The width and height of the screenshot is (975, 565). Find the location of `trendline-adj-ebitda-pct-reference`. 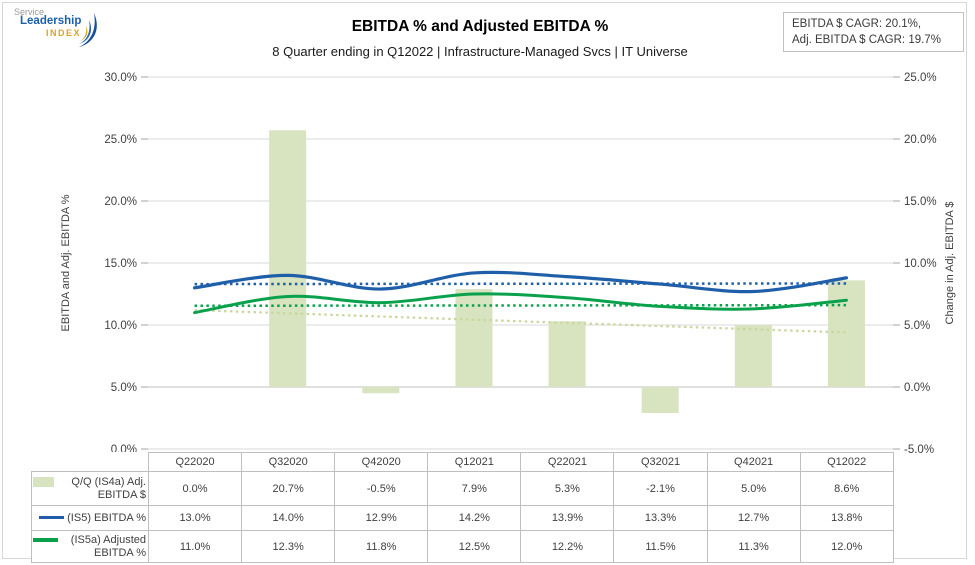

trendline-adj-ebitda-pct-reference is located at coordinates (520, 305).